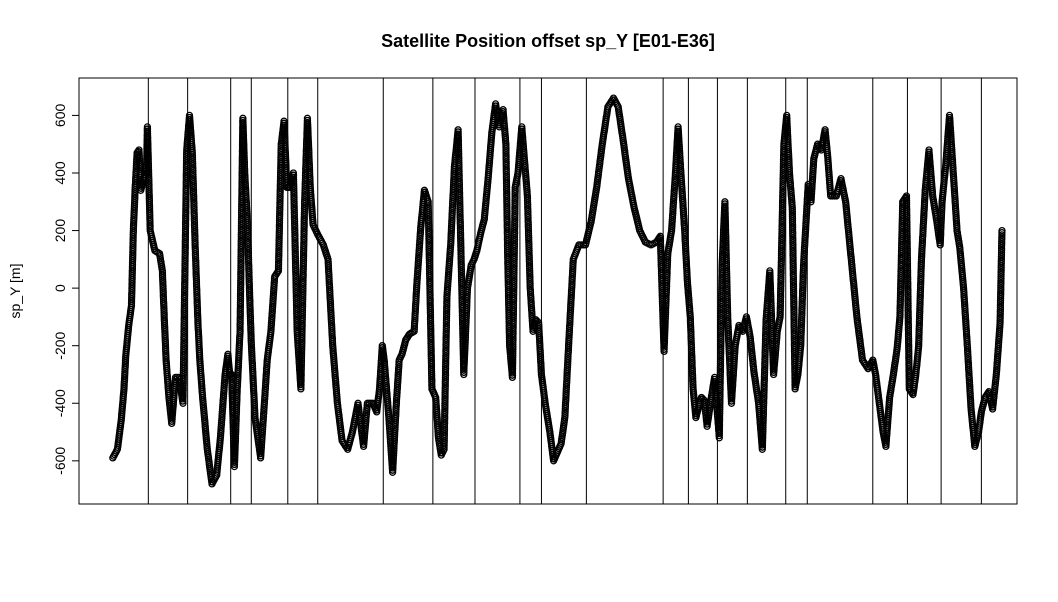 The height and width of the screenshot is (602, 1058). I want to click on chart-title: Satellite Position offset sp_Y [E01-E36], so click(548, 41).